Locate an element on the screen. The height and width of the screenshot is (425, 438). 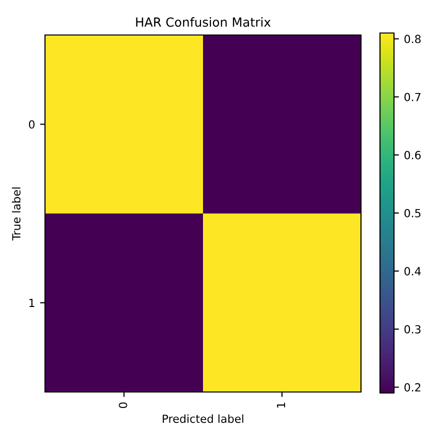
color-bar-label: 0.2 is located at coordinates (412, 387).